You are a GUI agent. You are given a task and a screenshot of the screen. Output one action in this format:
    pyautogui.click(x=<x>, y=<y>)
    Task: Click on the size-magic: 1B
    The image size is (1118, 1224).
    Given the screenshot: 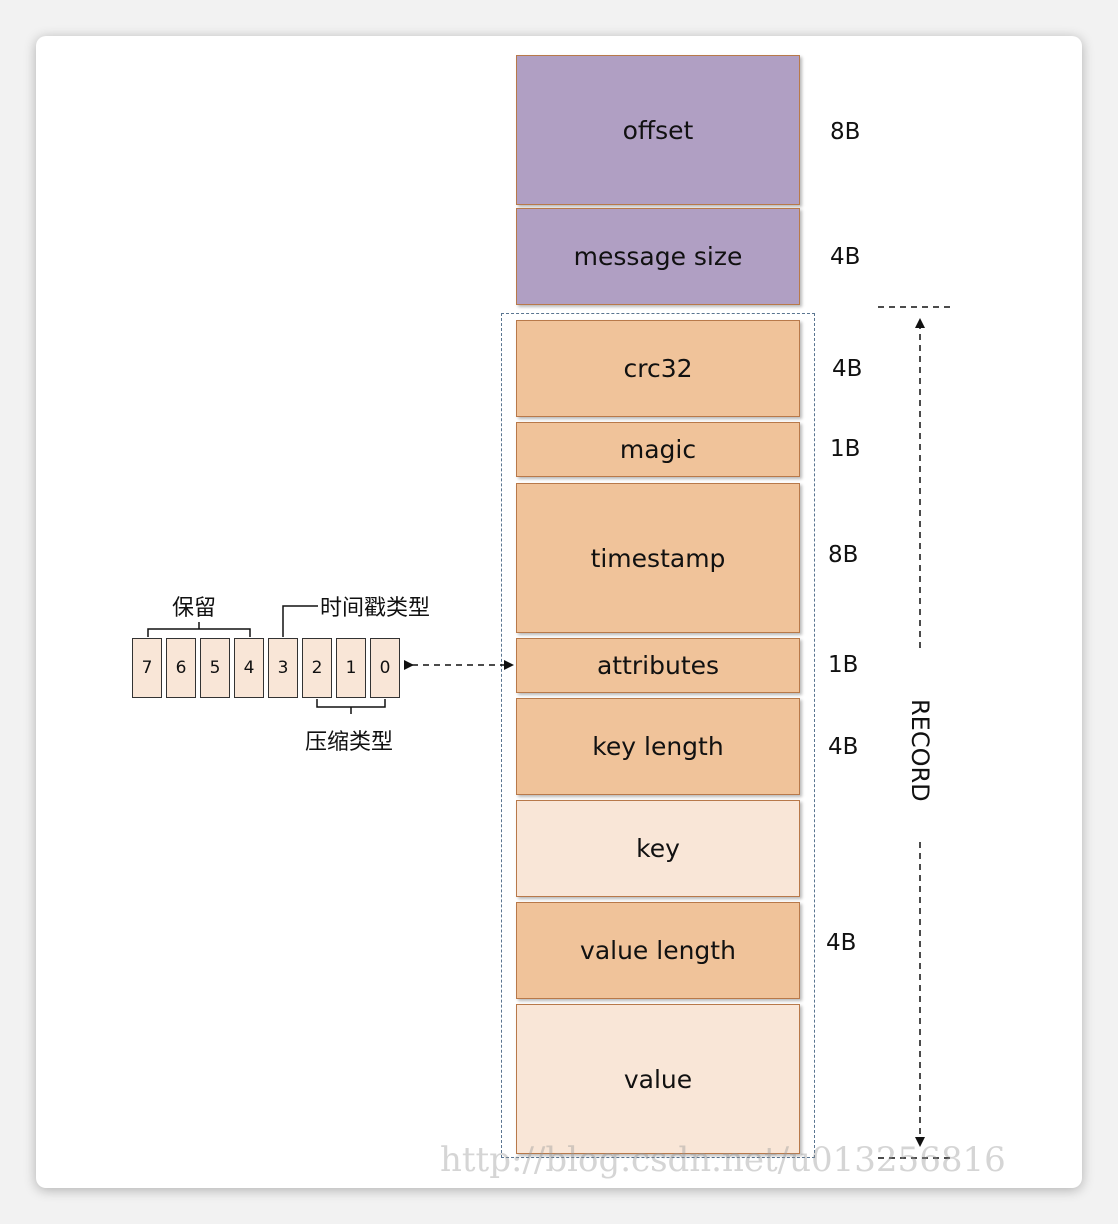 What is the action you would take?
    pyautogui.click(x=845, y=449)
    